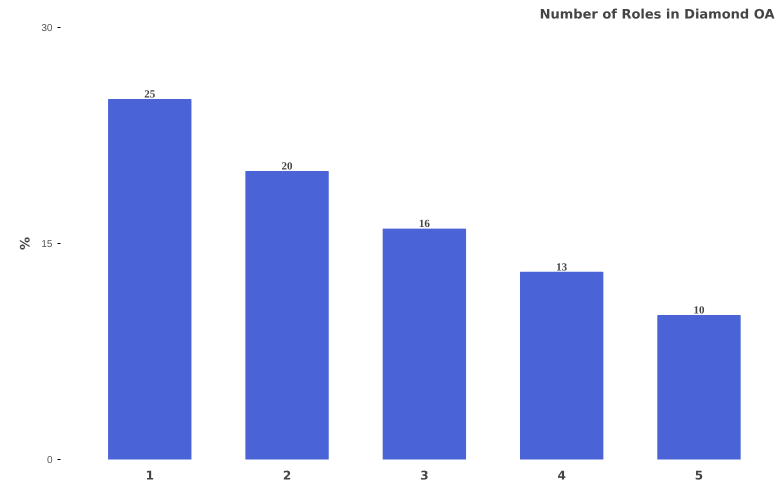 The width and height of the screenshot is (784, 482). I want to click on data-label: 20, so click(288, 166).